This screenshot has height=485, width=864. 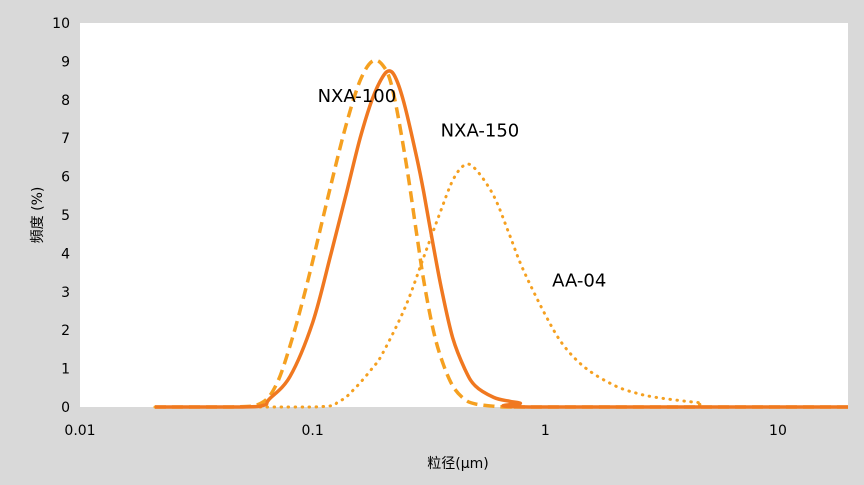 I want to click on y-tick-label: 5, so click(x=65, y=216).